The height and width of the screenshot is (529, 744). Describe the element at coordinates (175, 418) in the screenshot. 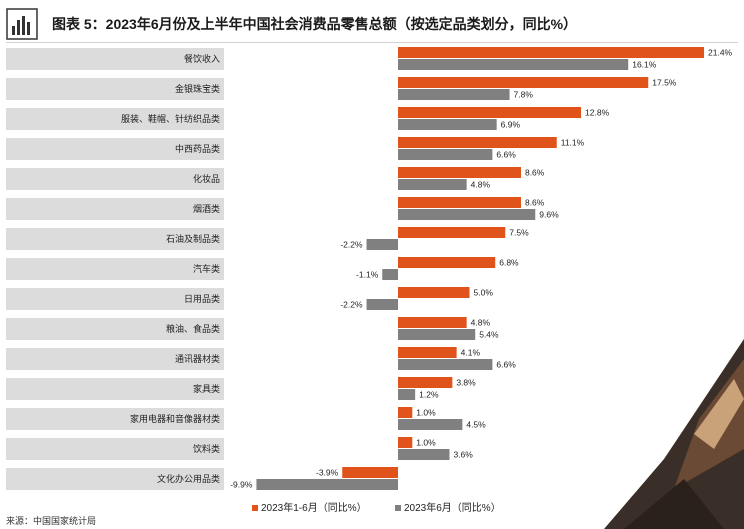

I see `category-label: 家用电器和音像器材类` at that location.